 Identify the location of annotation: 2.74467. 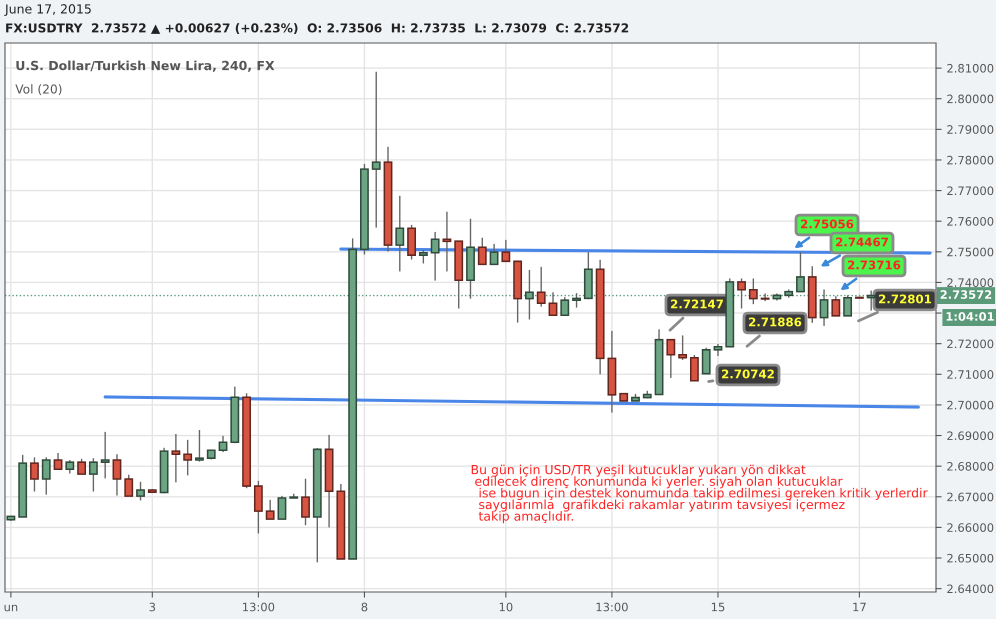
(862, 241).